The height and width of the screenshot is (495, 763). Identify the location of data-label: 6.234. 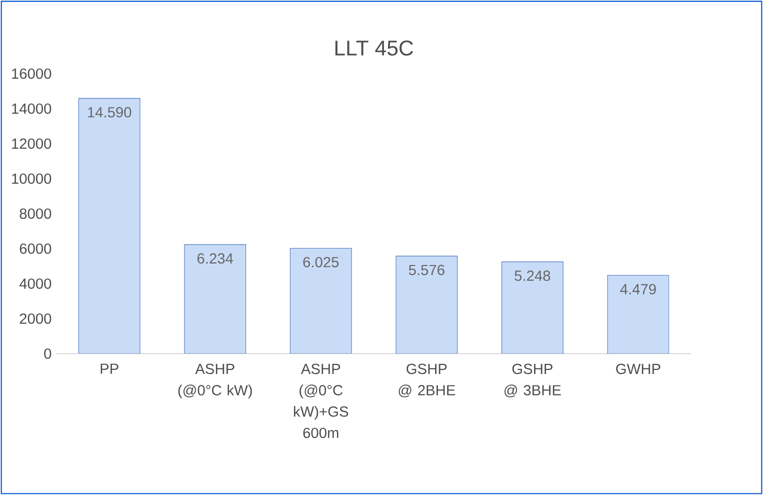
(216, 258).